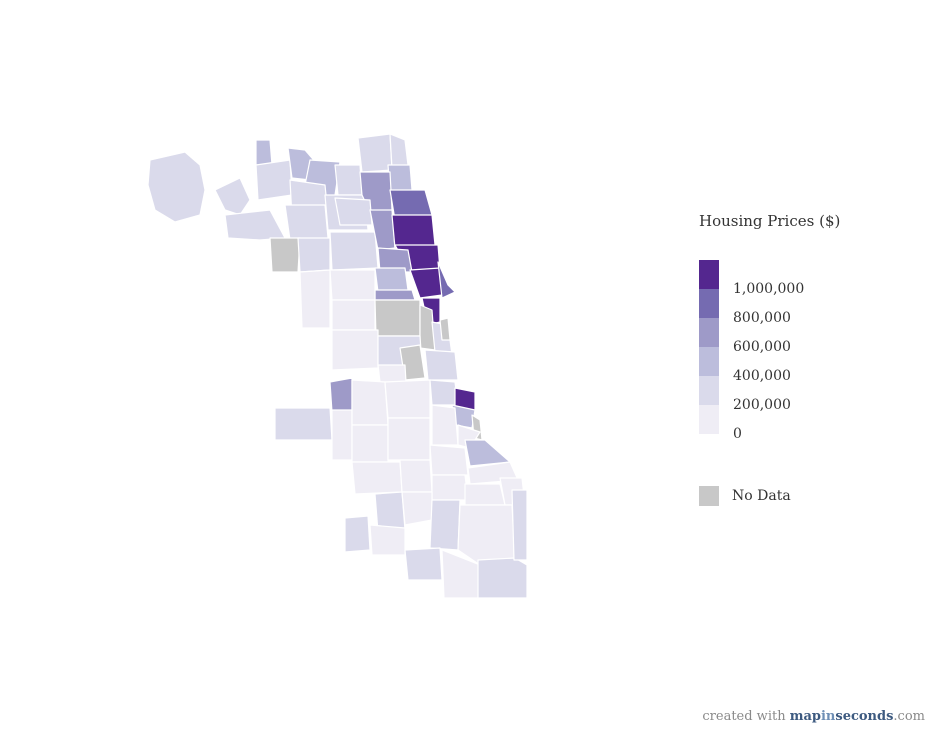  What do you see at coordinates (909, 716) in the screenshot?
I see `credit-suffix: .com` at bounding box center [909, 716].